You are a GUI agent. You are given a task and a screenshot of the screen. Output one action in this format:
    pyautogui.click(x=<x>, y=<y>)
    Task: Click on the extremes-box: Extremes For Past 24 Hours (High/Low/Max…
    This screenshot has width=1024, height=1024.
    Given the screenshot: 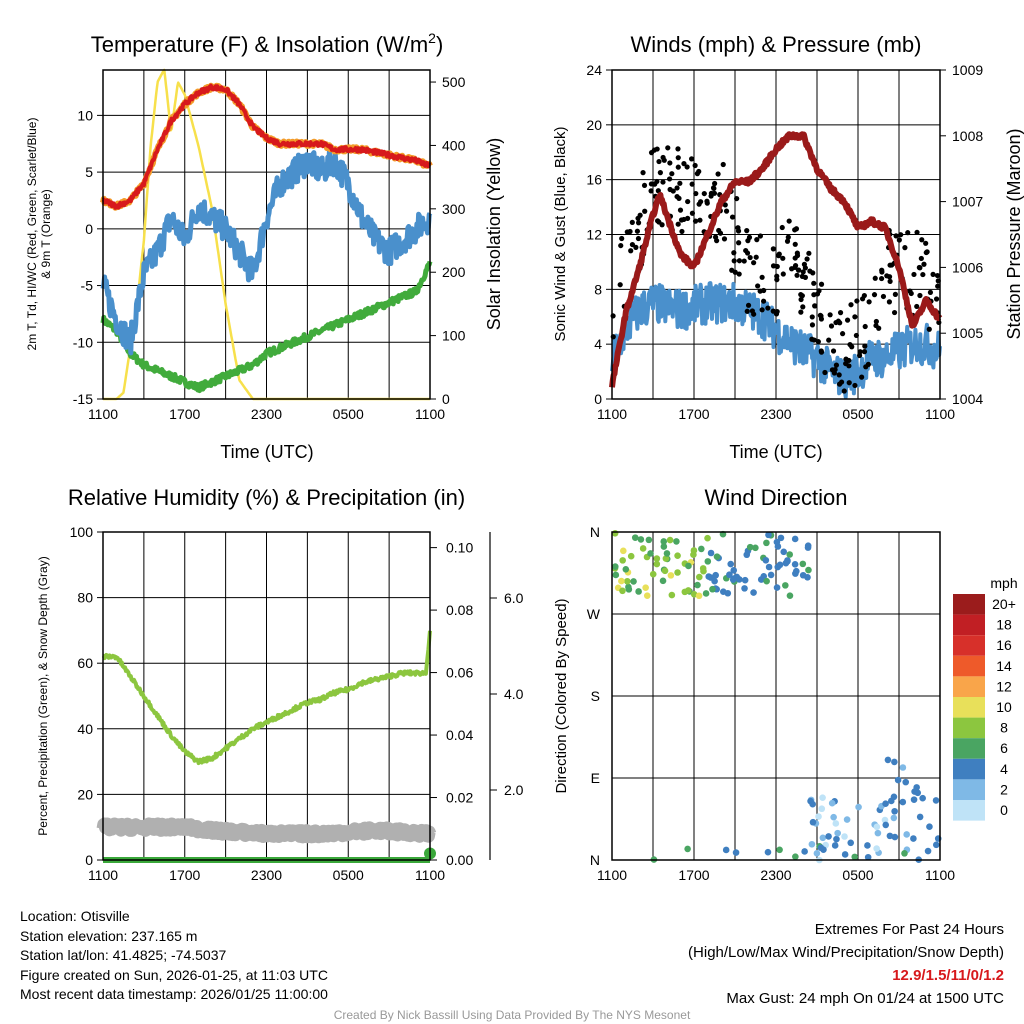 What is the action you would take?
    pyautogui.click(x=846, y=964)
    